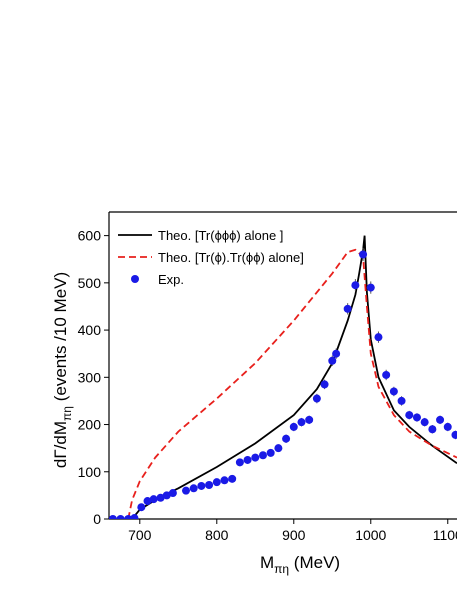  I want to click on legend-label: Theo. [Tr(ϕ).Tr(ϕϕ) alone], so click(231, 257).